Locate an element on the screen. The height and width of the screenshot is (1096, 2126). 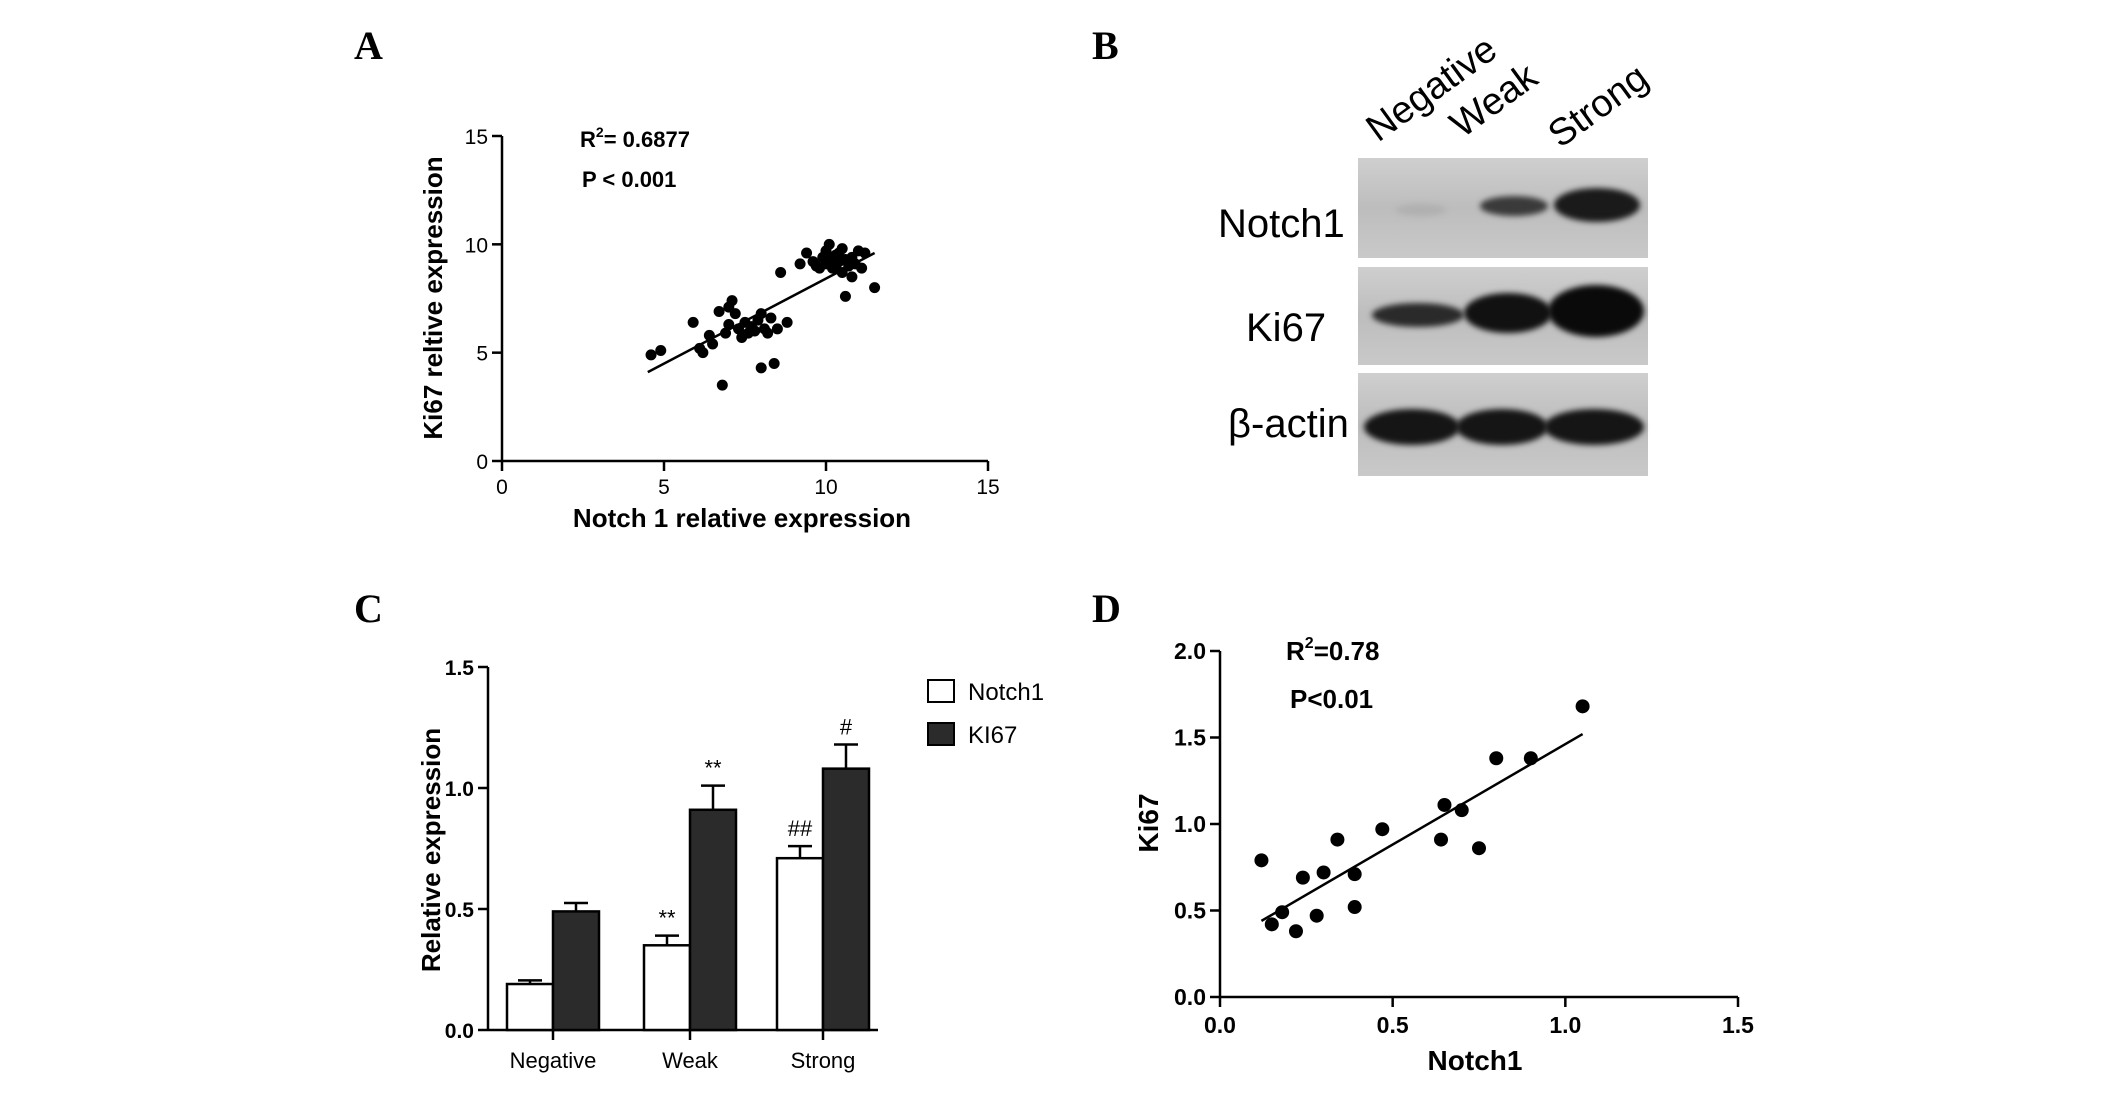
chart-d-y-tick-label: 0.5 is located at coordinates (1190, 911).